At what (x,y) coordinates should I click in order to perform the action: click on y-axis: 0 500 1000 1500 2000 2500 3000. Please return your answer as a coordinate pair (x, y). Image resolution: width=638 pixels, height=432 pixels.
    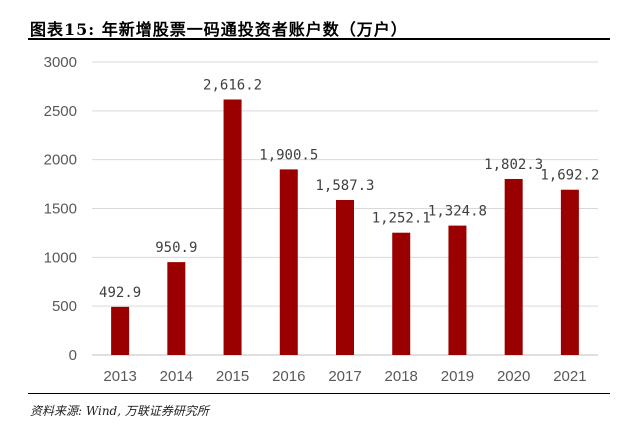
    Looking at the image, I should click on (60, 209).